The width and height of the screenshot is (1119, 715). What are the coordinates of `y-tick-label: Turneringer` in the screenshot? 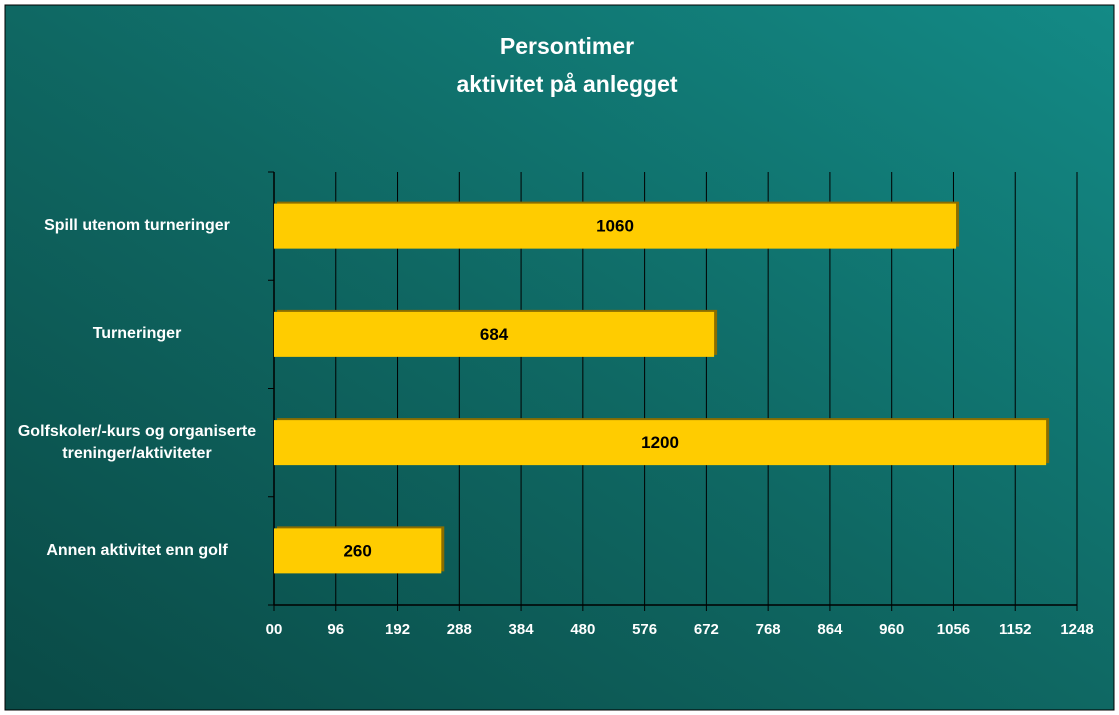 It's located at (137, 334).